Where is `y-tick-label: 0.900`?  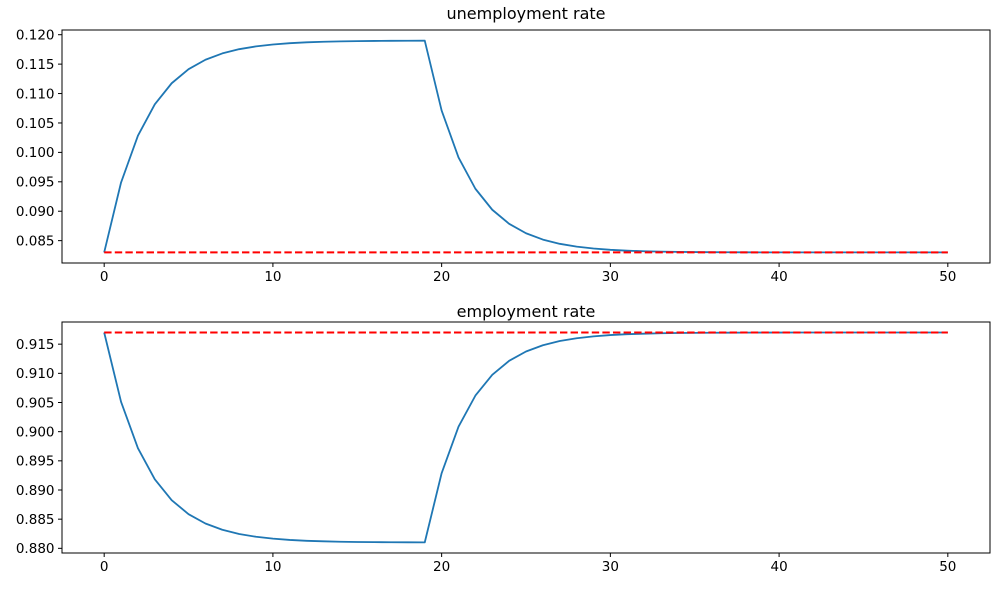
y-tick-label: 0.900 is located at coordinates (35, 432).